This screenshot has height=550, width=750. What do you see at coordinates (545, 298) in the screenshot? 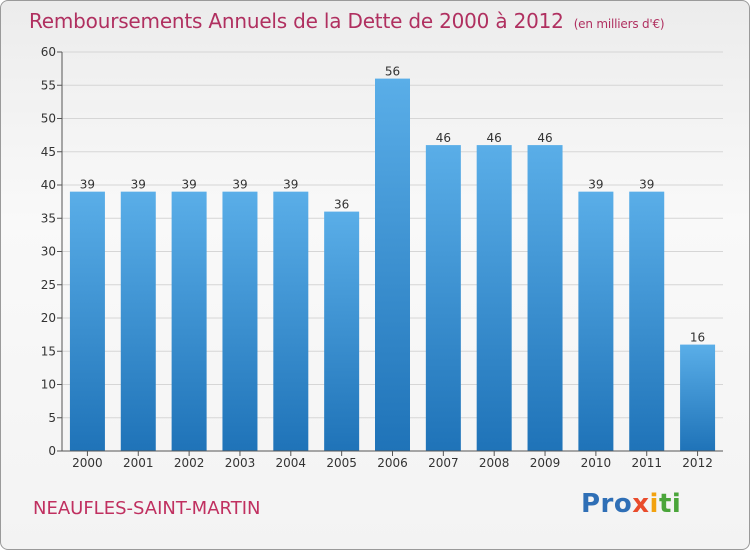
I see `bar-2009` at bounding box center [545, 298].